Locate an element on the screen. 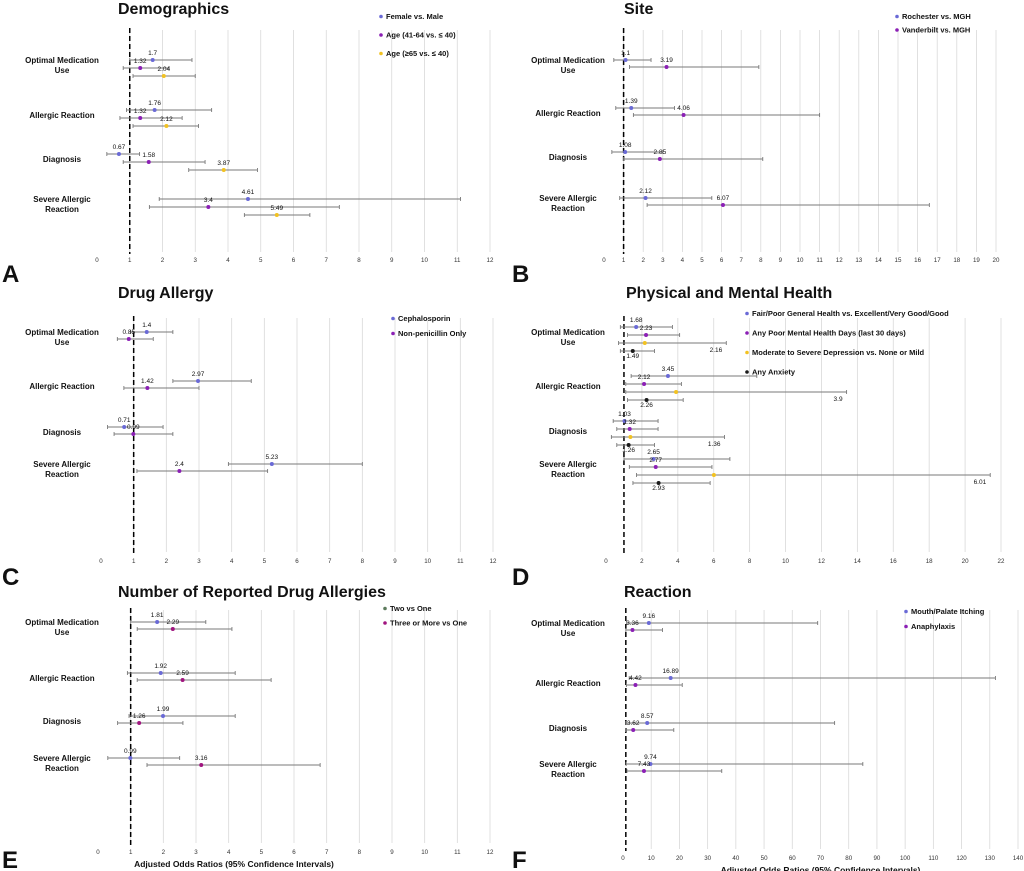  data-label: 2.97 is located at coordinates (198, 374).